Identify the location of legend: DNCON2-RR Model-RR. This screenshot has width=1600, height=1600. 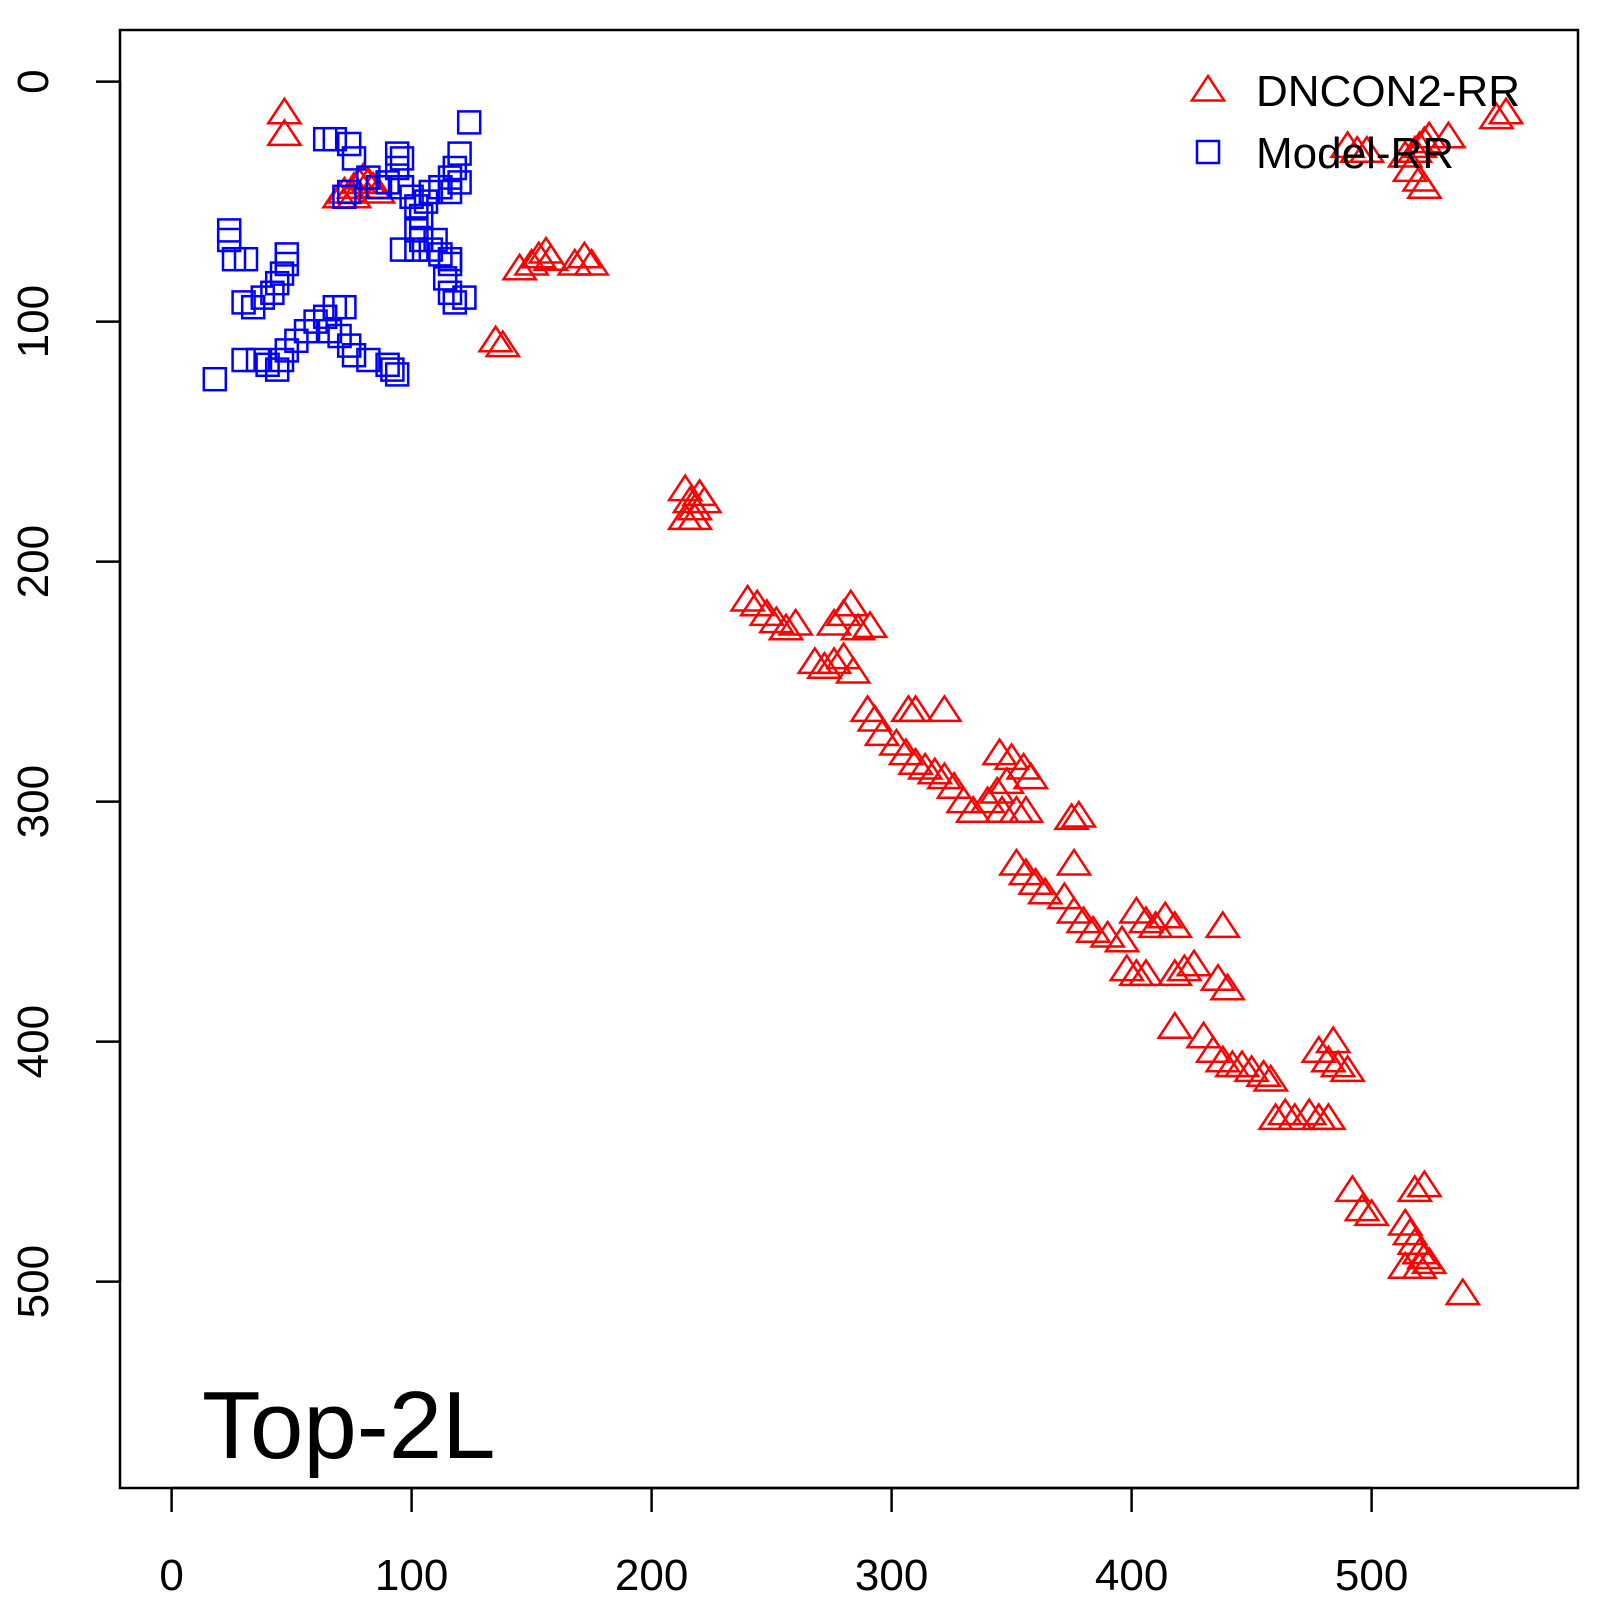
(1354, 122).